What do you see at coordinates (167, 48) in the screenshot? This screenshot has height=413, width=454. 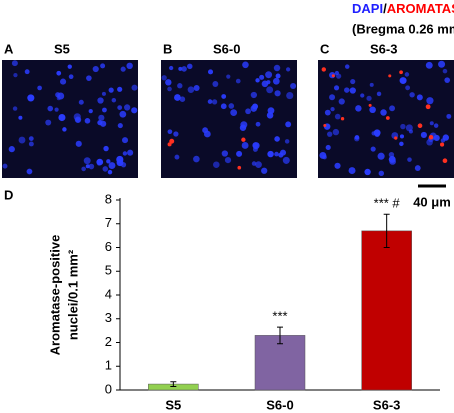 I see `panel-letter: B` at bounding box center [167, 48].